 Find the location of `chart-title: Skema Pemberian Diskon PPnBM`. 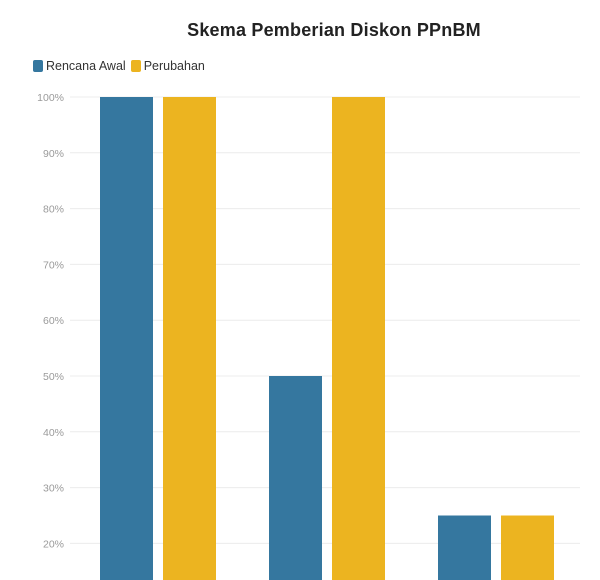

chart-title: Skema Pemberian Diskon PPnBM is located at coordinates (334, 30).